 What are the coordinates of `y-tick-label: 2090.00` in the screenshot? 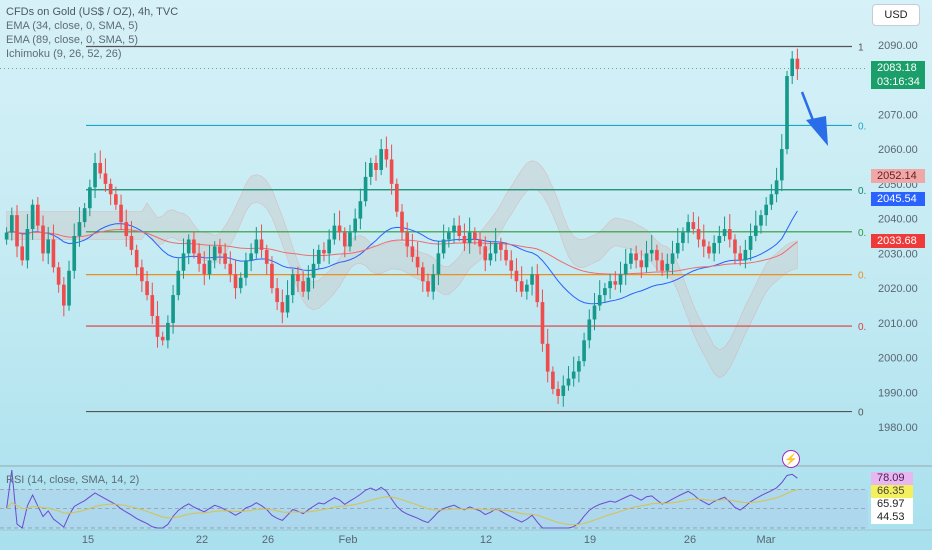 It's located at (898, 46).